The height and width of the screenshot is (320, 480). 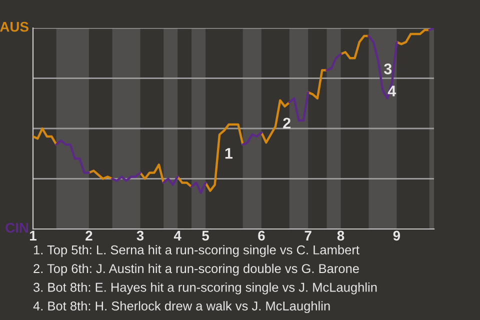 What do you see at coordinates (181, 307) in the screenshot?
I see `text: 4. Bot 8th: H. Sherlock drew a walk vs J. McLaughlin` at bounding box center [181, 307].